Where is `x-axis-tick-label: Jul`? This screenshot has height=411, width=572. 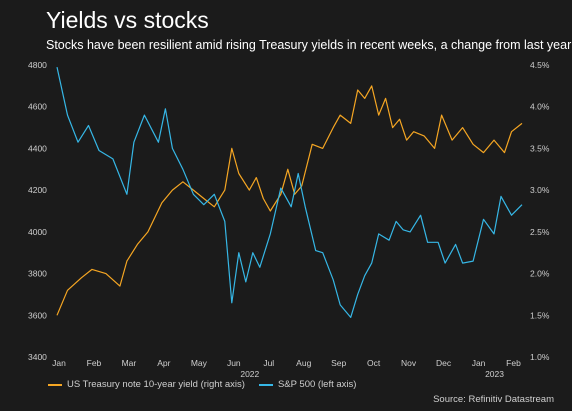 x-axis-tick-label: Jul is located at coordinates (268, 363).